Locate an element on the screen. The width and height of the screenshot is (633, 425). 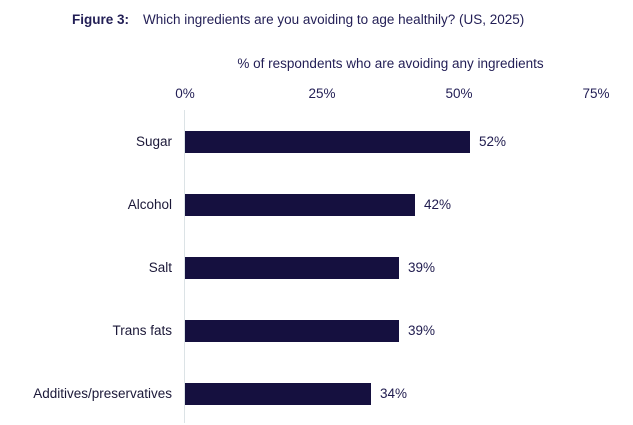
x-axis: 0% 25% 50% 75% is located at coordinates (392, 94).